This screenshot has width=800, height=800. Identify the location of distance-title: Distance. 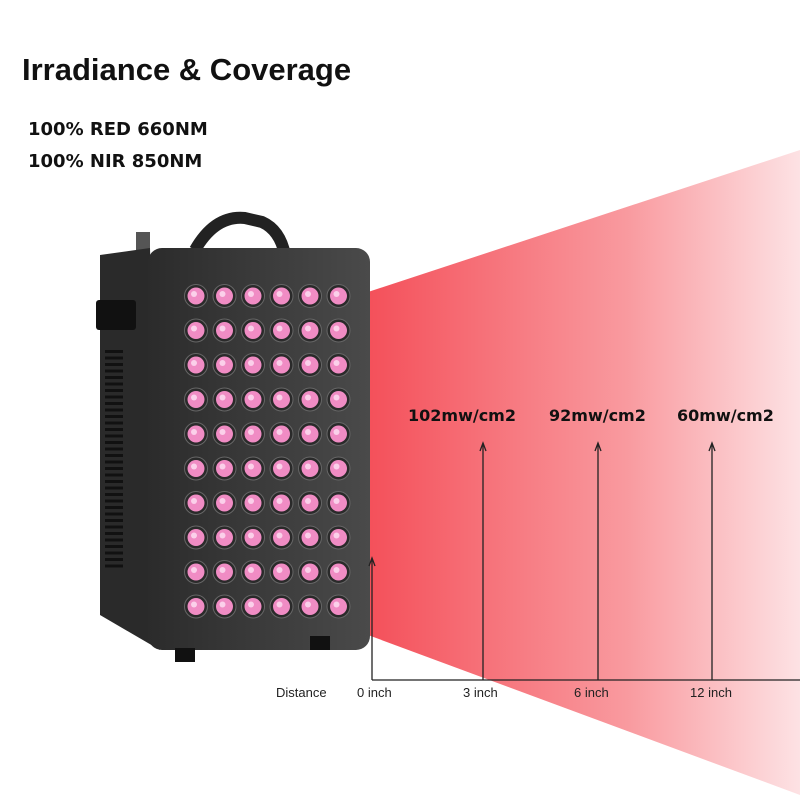
(301, 692).